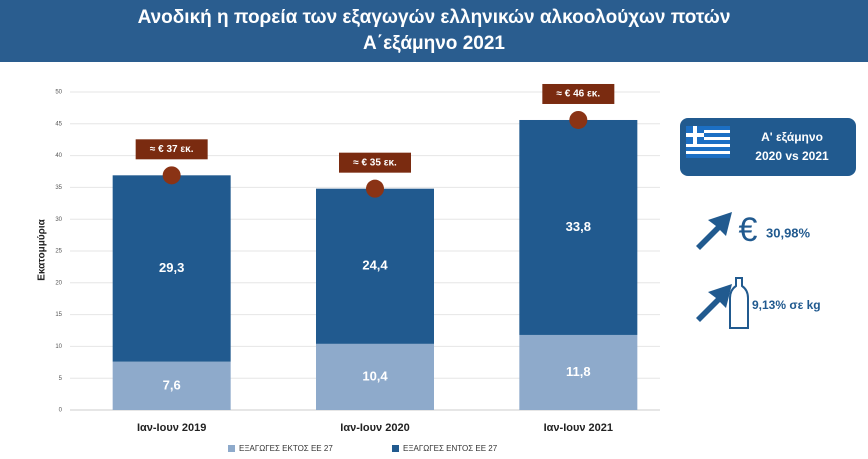 The image size is (868, 459). I want to click on flag, so click(708, 142).